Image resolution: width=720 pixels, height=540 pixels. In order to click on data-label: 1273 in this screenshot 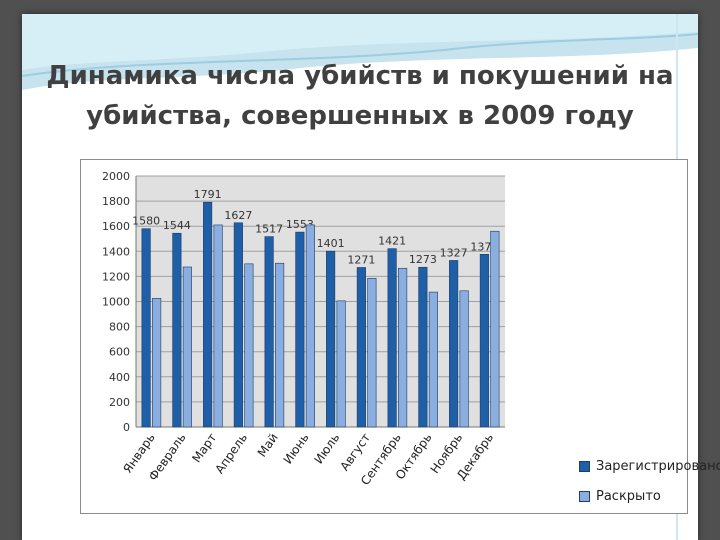, I will do `click(423, 259)`.